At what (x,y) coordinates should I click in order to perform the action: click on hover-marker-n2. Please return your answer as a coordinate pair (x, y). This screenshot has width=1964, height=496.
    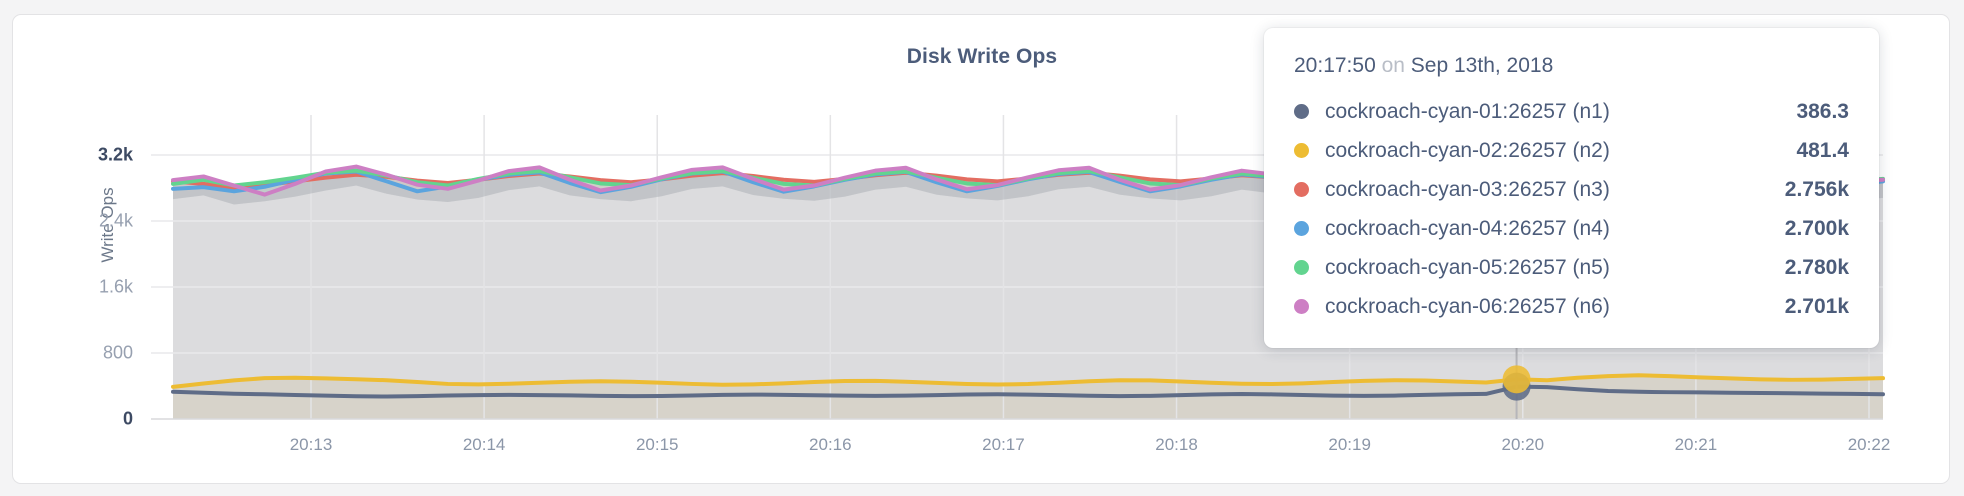
    Looking at the image, I should click on (1516, 379).